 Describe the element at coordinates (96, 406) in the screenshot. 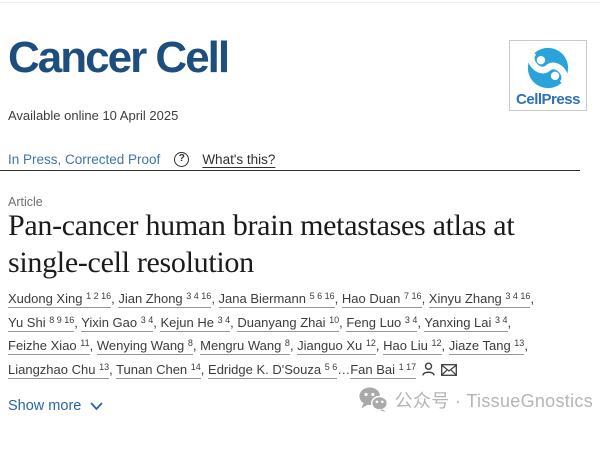

I see `chevron-down-icon` at that location.